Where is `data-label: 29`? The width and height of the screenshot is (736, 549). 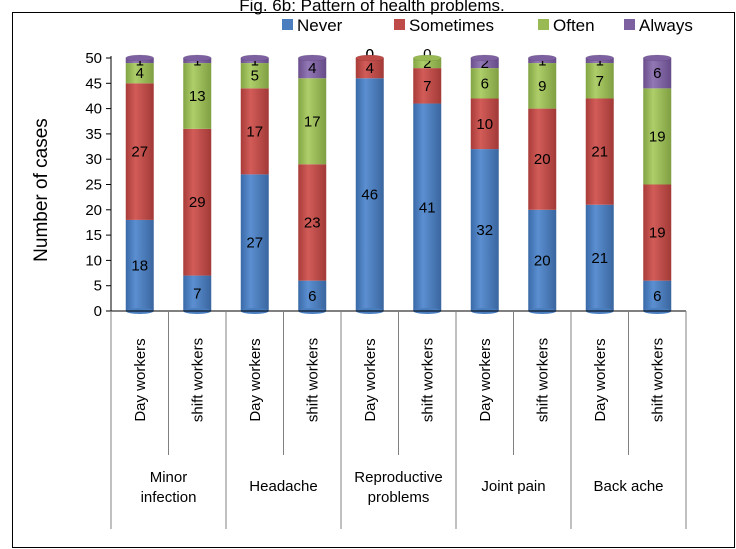
data-label: 29 is located at coordinates (197, 202).